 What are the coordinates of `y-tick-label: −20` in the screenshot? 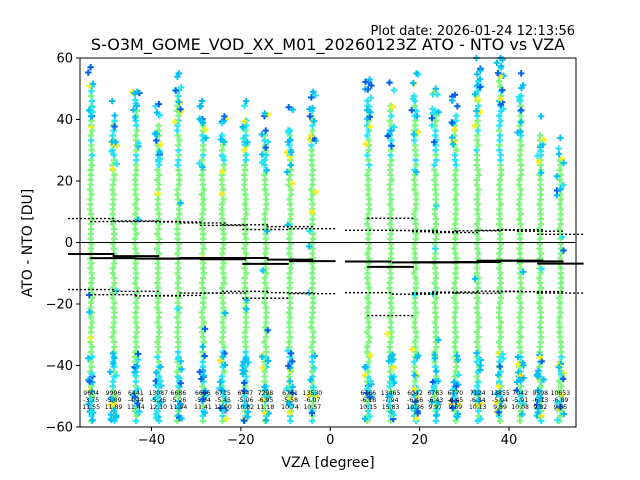 It's located at (59, 305).